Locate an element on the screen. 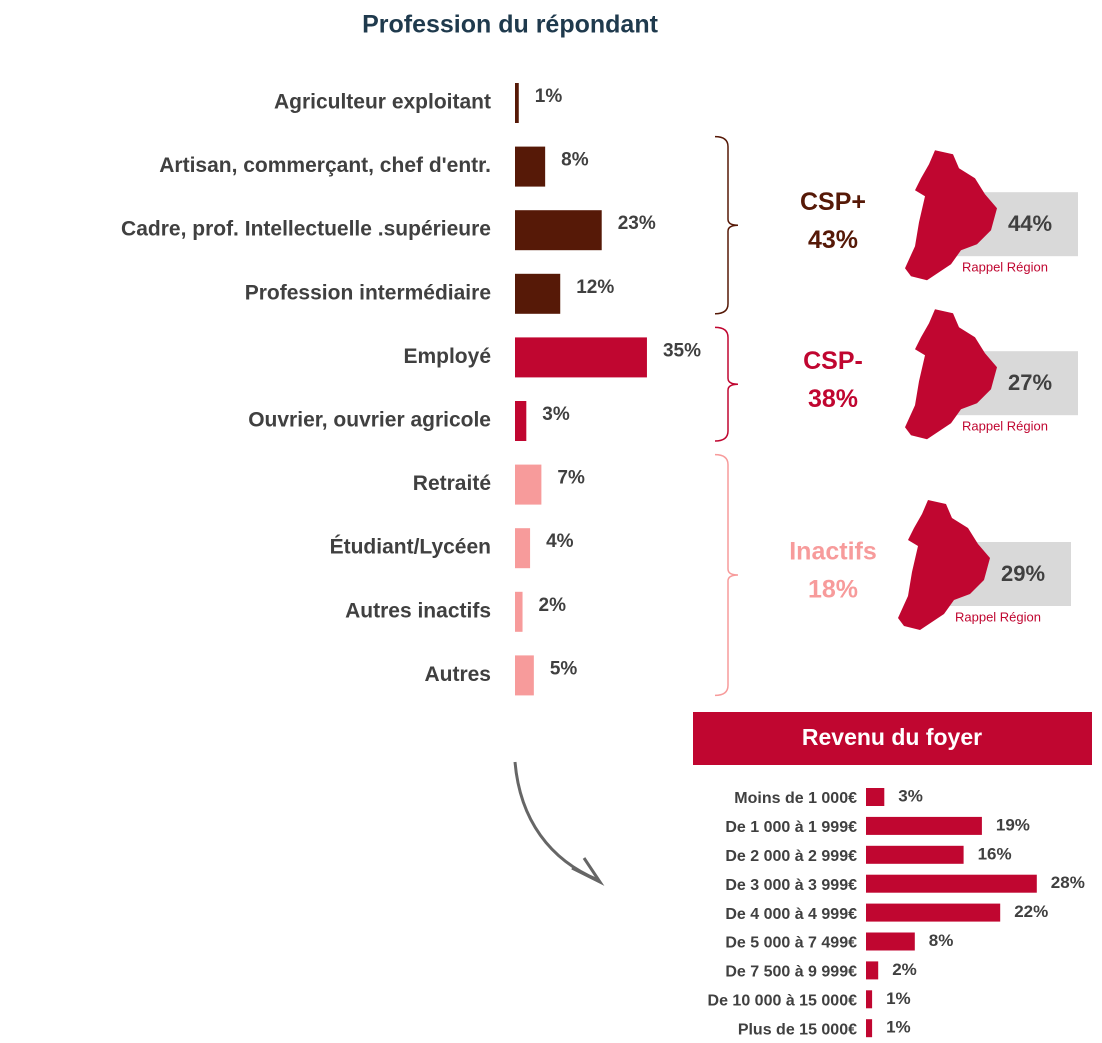  group-name: Inactifs is located at coordinates (833, 552).